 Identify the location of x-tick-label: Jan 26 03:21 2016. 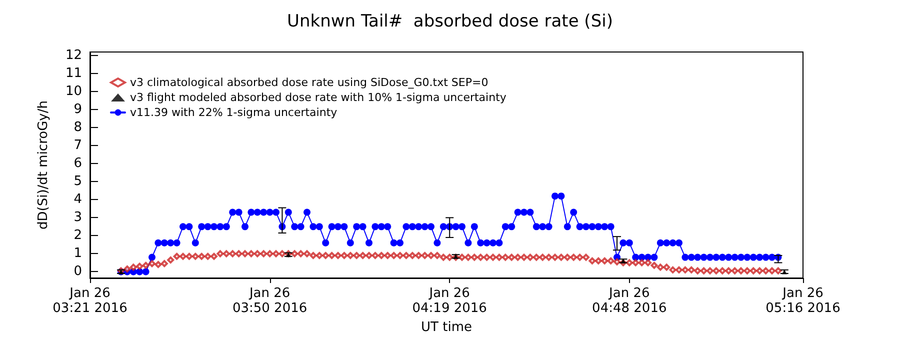
(90, 301).